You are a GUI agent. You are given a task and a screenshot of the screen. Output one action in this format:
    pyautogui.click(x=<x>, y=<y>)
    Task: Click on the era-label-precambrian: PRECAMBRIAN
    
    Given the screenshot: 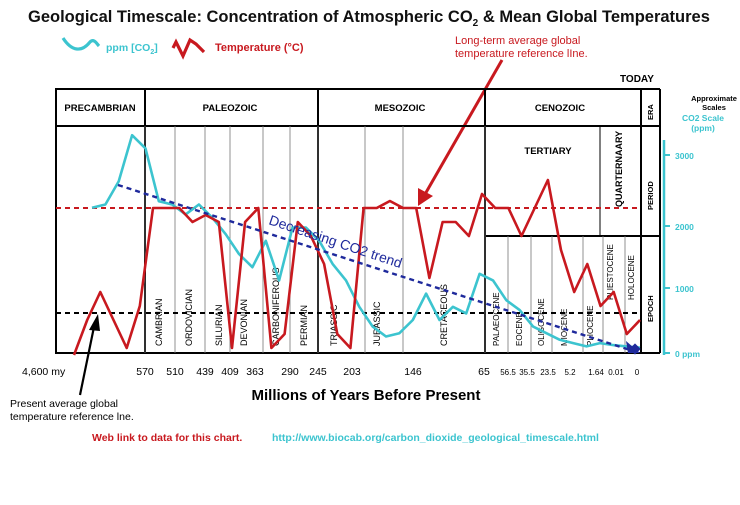 What is the action you would take?
    pyautogui.click(x=99, y=108)
    